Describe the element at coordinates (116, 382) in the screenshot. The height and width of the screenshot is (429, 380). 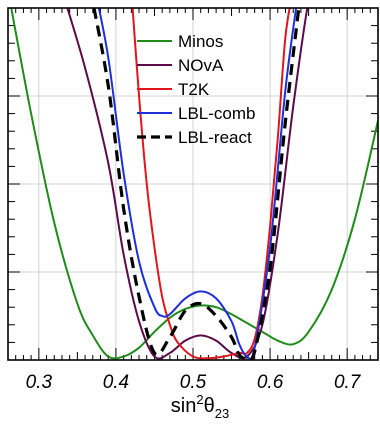
I see `x-tick-label: 0.4` at that location.